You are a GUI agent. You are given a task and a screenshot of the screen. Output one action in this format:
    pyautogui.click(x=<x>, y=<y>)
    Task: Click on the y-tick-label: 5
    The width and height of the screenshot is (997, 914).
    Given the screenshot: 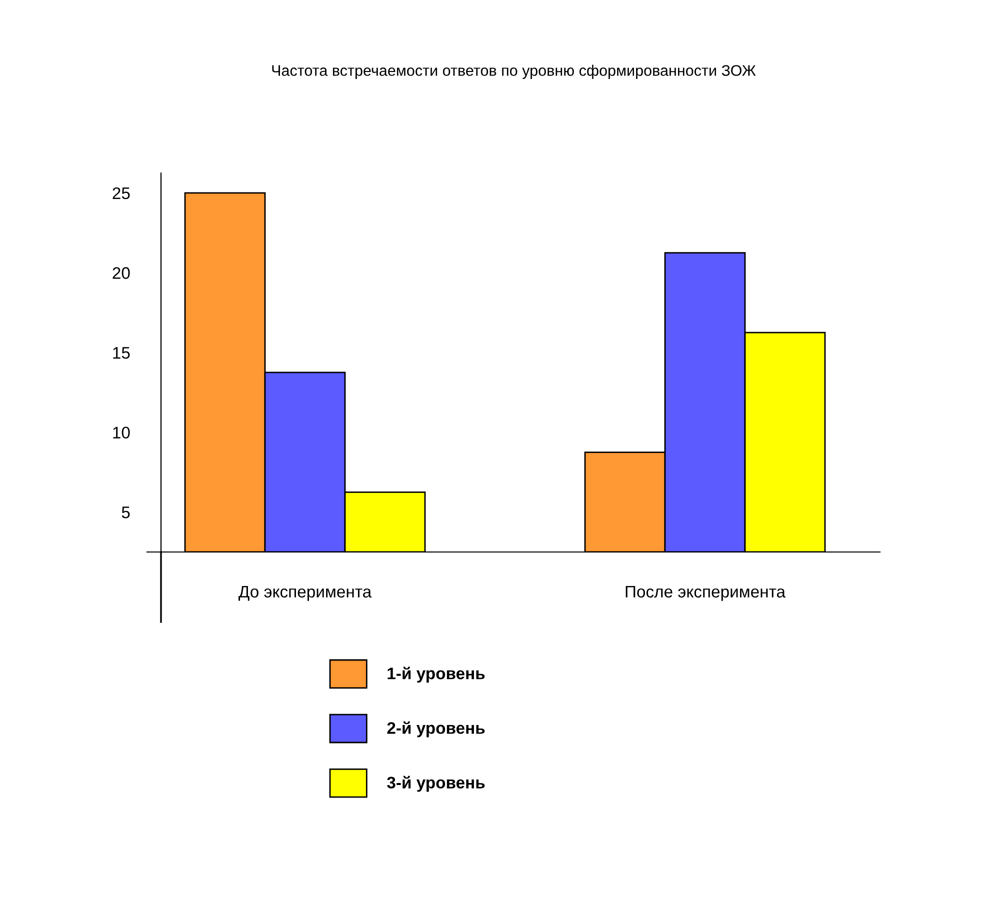 What is the action you would take?
    pyautogui.click(x=126, y=512)
    